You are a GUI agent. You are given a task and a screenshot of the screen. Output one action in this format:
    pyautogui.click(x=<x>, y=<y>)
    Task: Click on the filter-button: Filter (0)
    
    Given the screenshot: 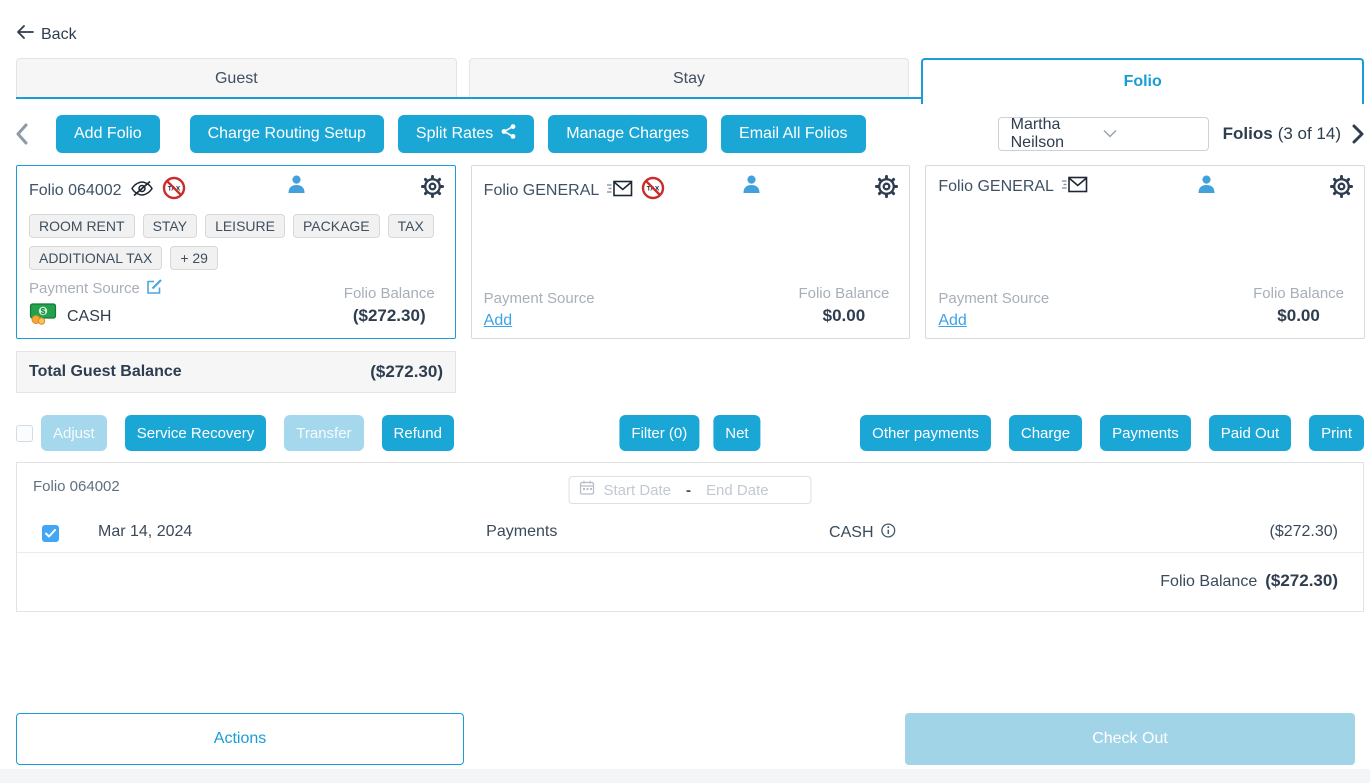 What is the action you would take?
    pyautogui.click(x=659, y=433)
    